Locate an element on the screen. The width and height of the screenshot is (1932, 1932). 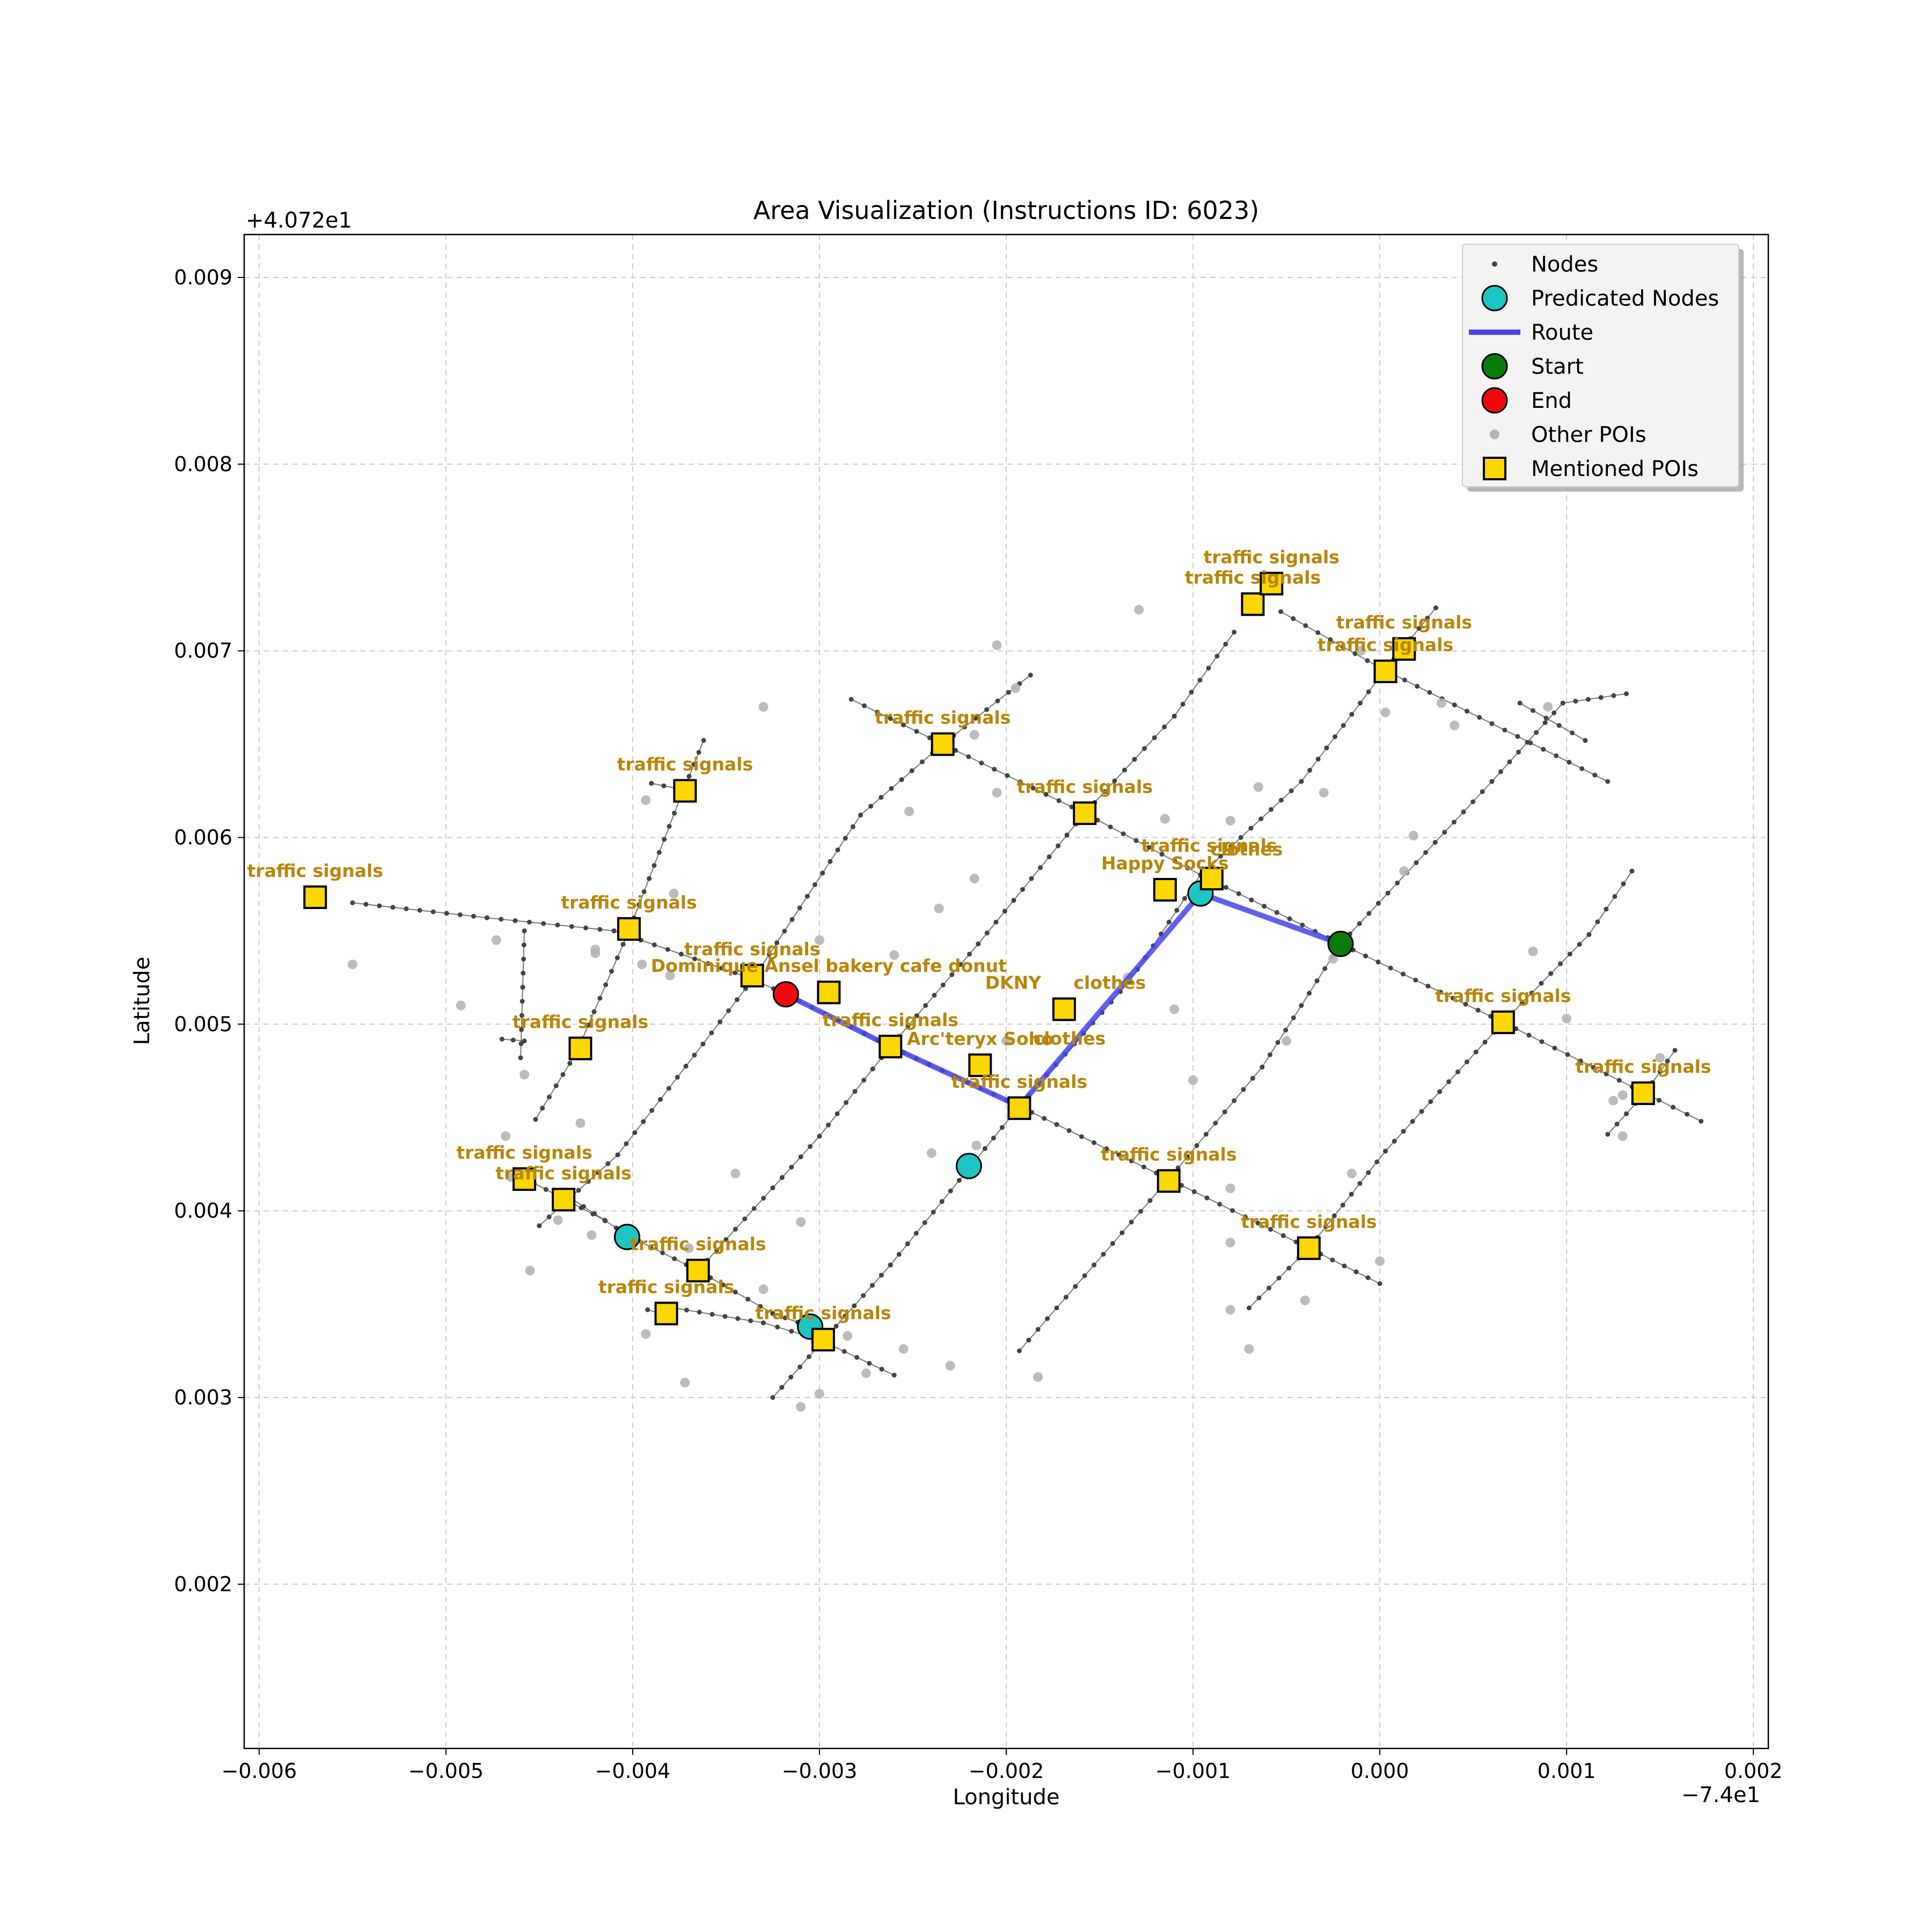
y-tick-label: 0.007 is located at coordinates (203, 651).